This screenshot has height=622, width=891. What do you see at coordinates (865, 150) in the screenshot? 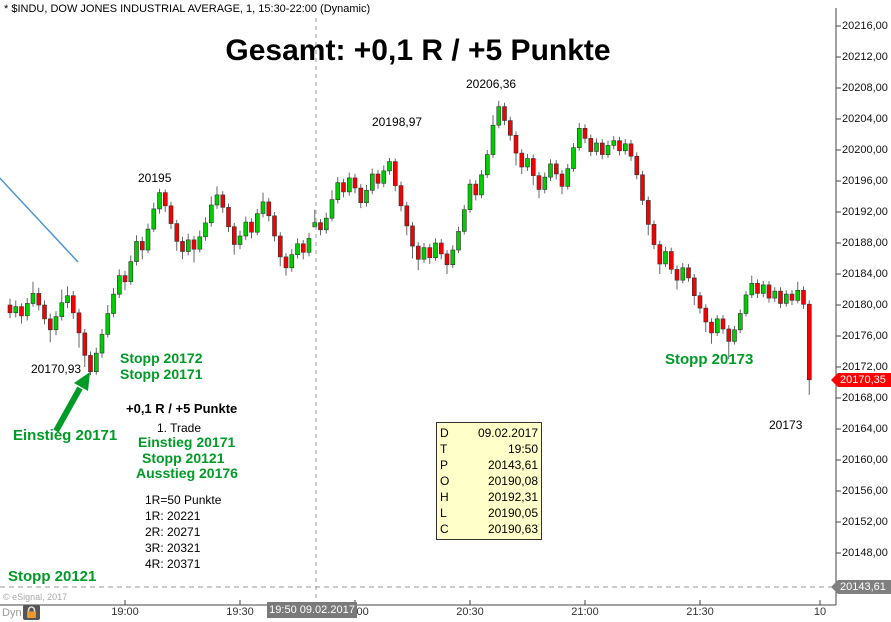
I see `price-axis-label: 20200,00` at bounding box center [865, 150].